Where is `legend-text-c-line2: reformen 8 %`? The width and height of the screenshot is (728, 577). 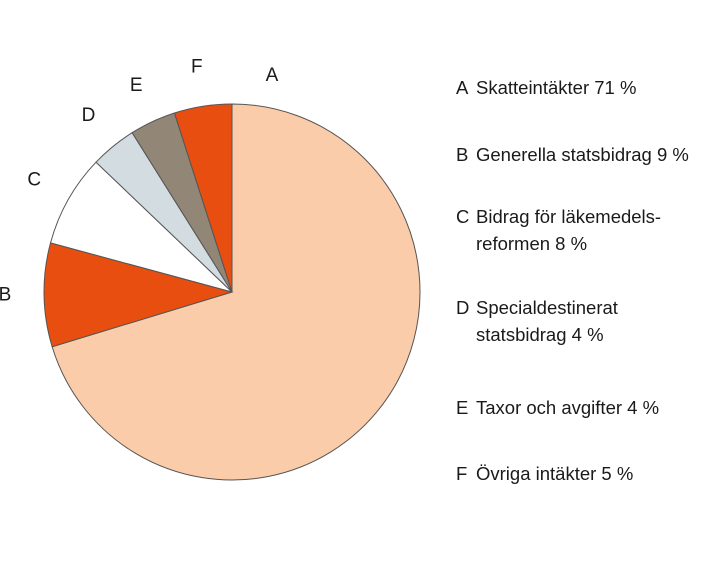
legend-text-c-line2: reformen 8 % is located at coordinates (532, 243).